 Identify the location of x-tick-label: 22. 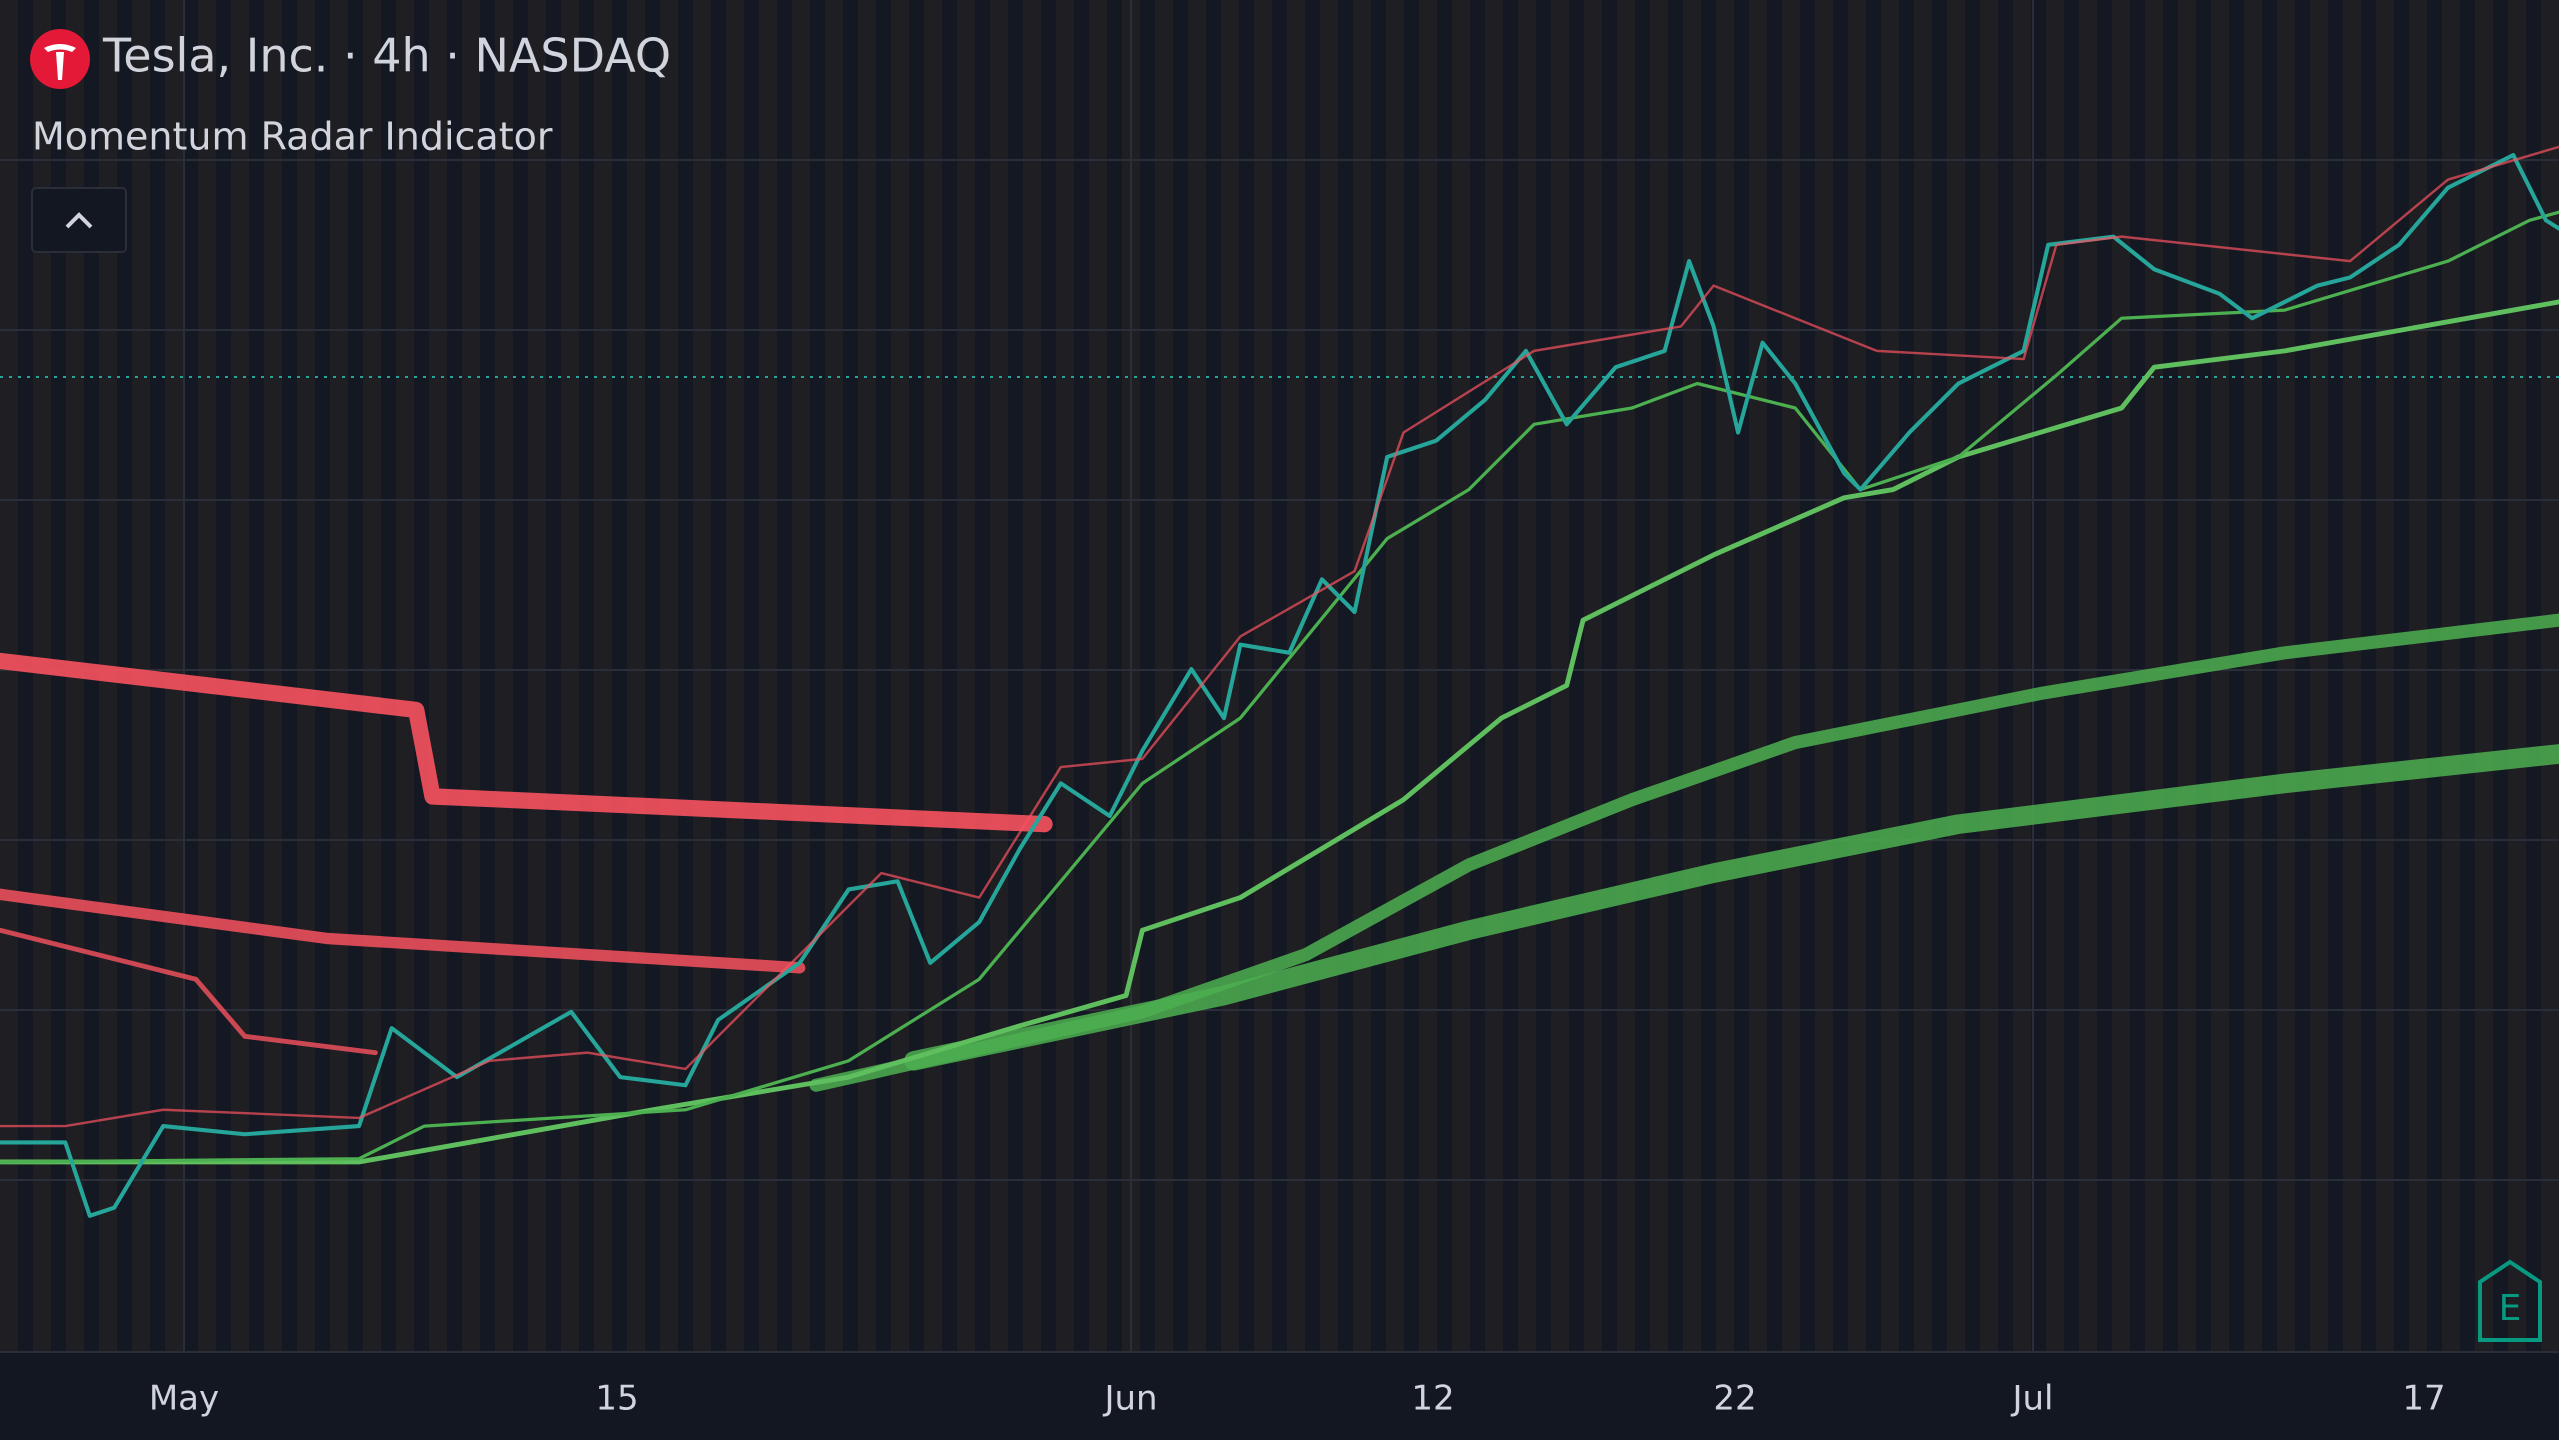
(1734, 1399).